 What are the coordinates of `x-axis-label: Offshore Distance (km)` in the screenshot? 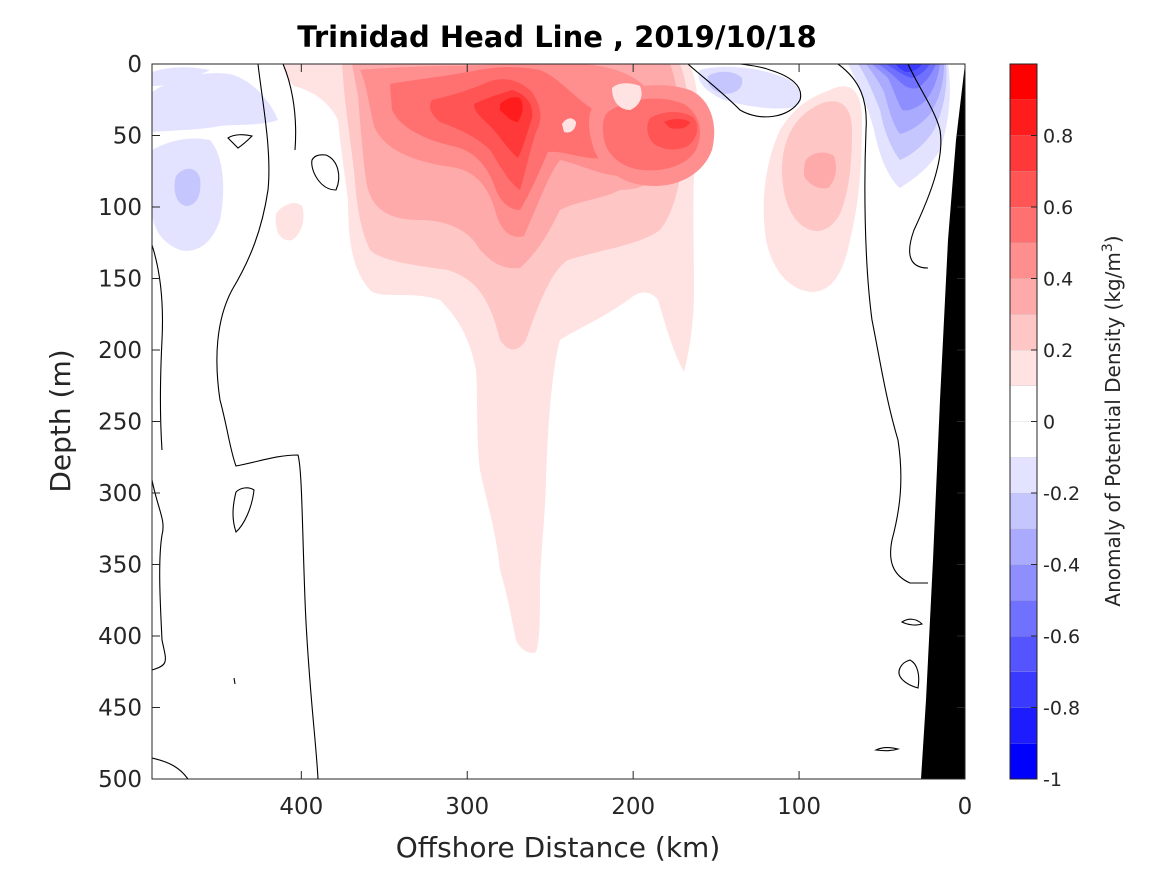 It's located at (558, 847).